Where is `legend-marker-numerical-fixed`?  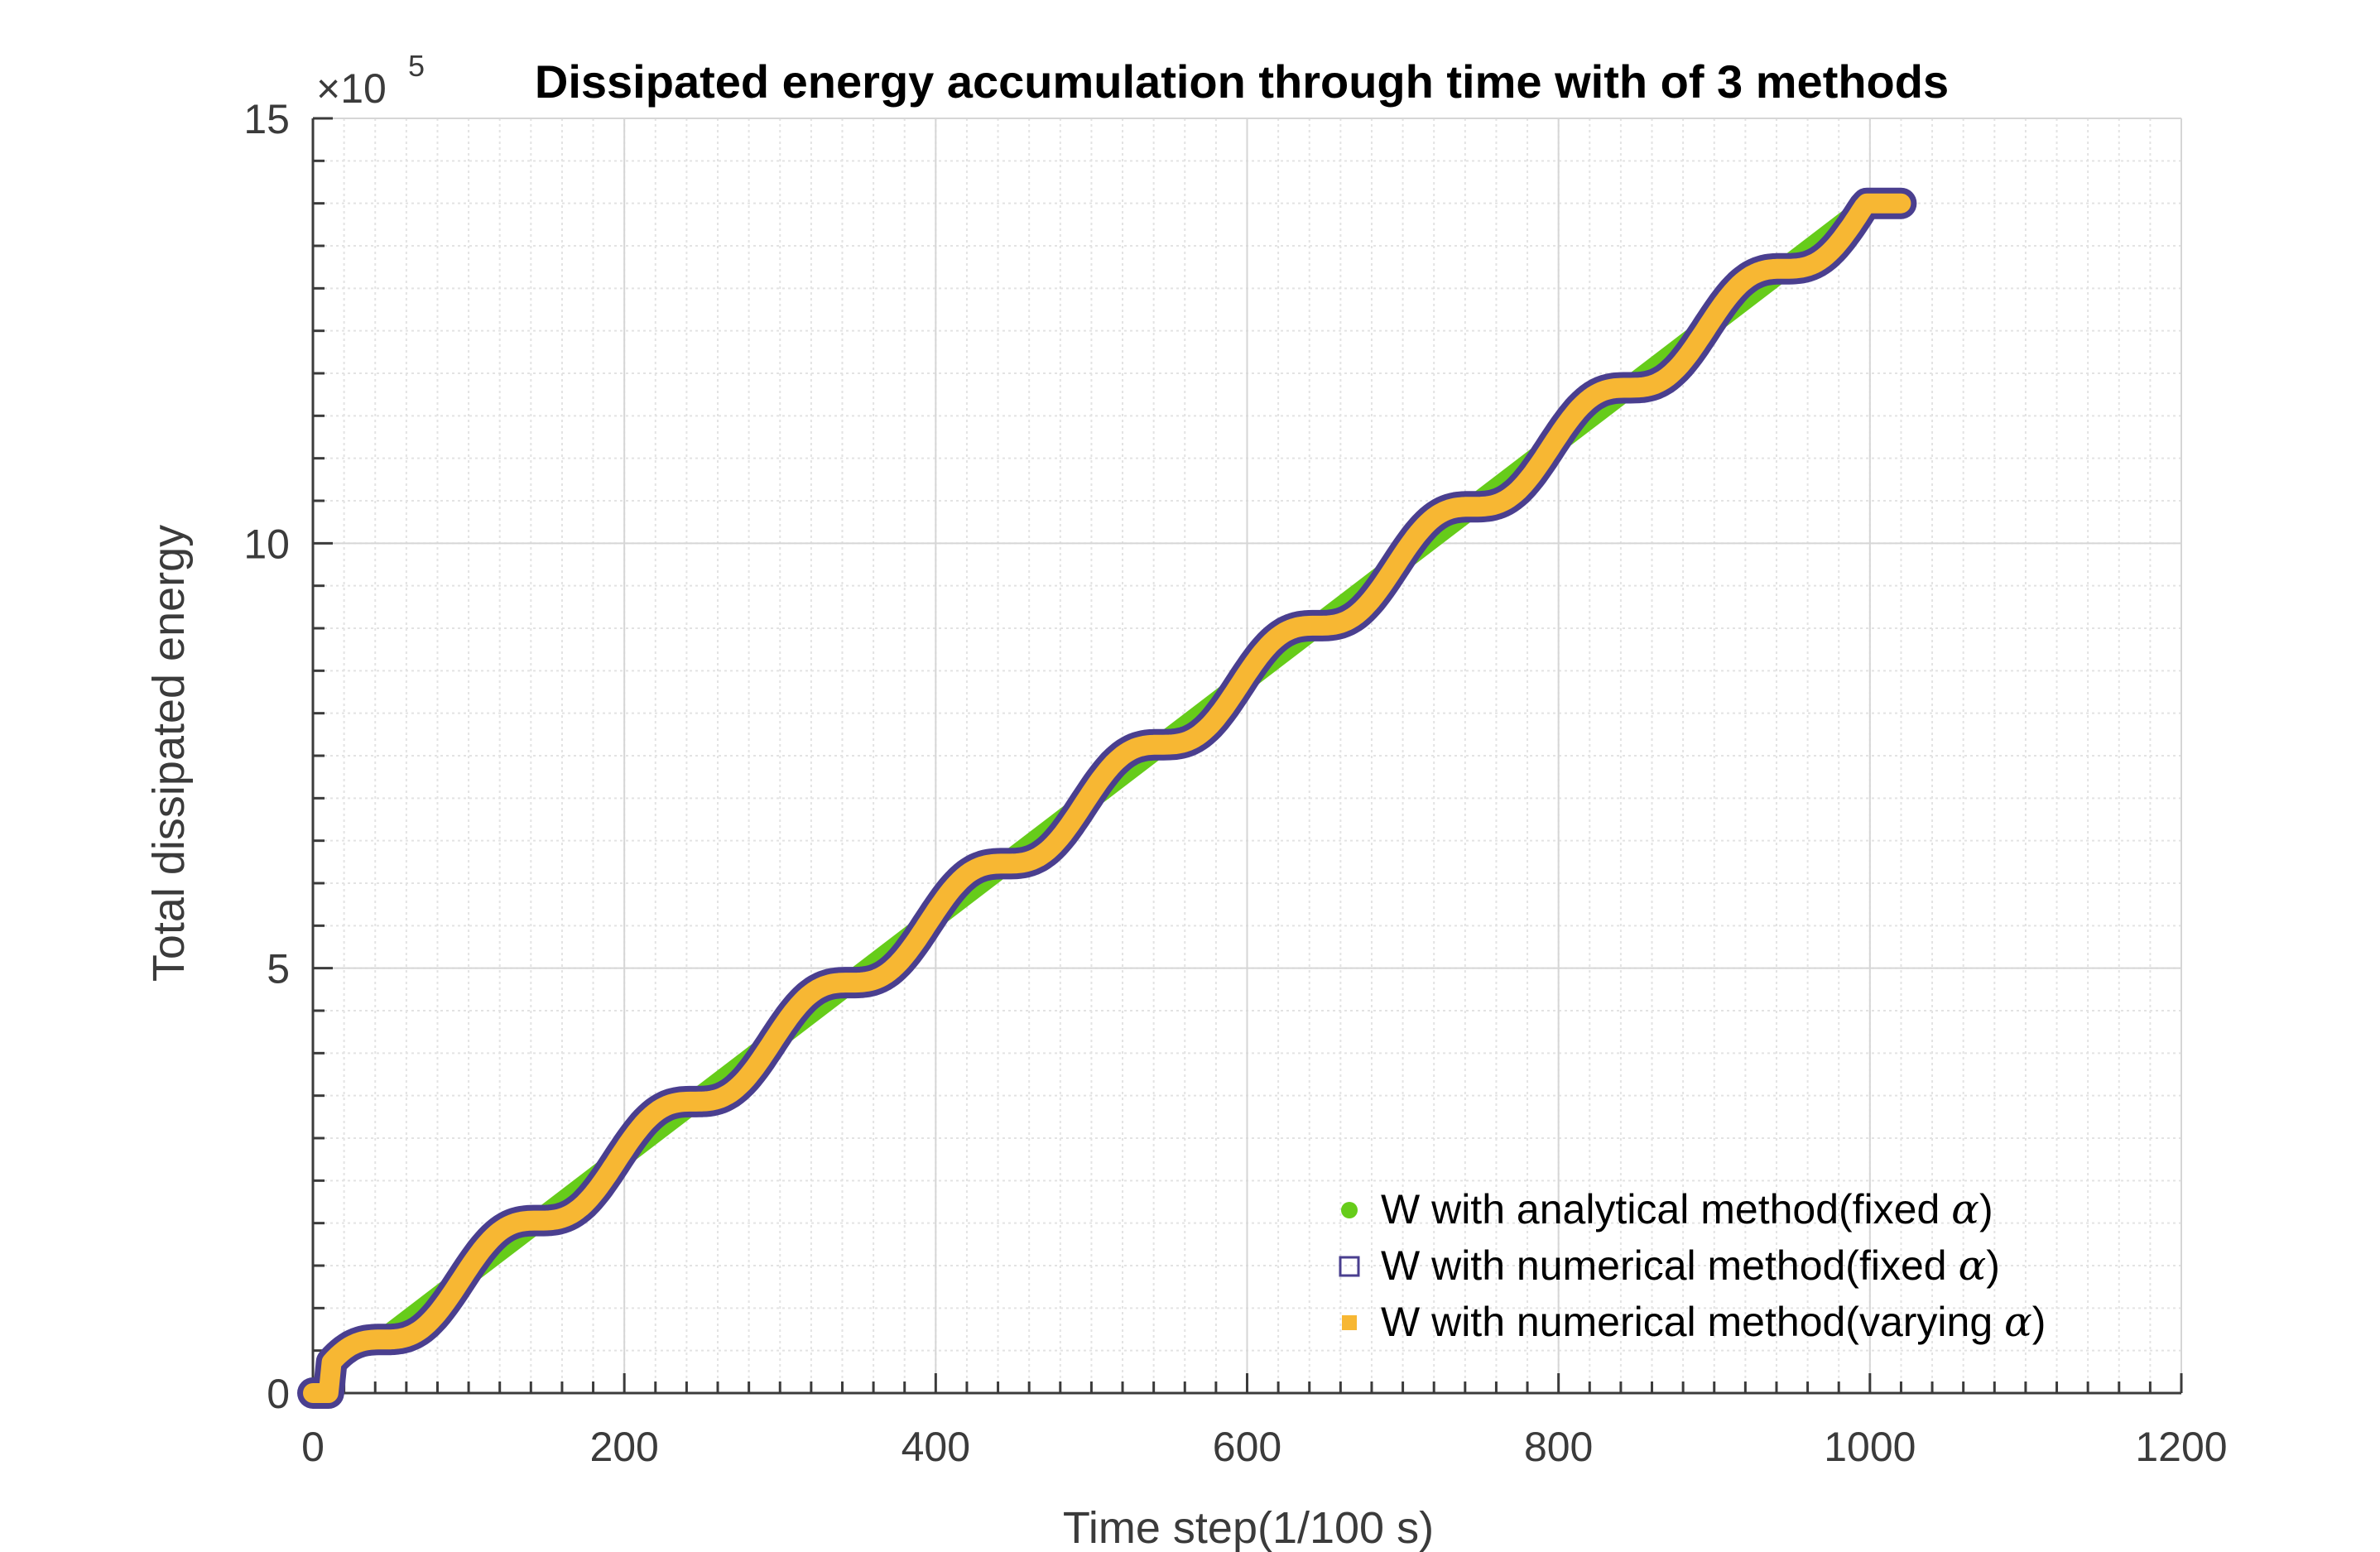
legend-marker-numerical-fixed is located at coordinates (1349, 1266).